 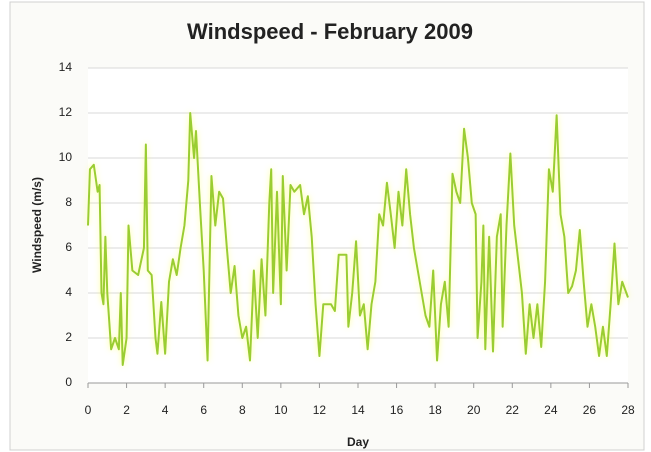 What do you see at coordinates (590, 410) in the screenshot?
I see `x-tick-label: 26` at bounding box center [590, 410].